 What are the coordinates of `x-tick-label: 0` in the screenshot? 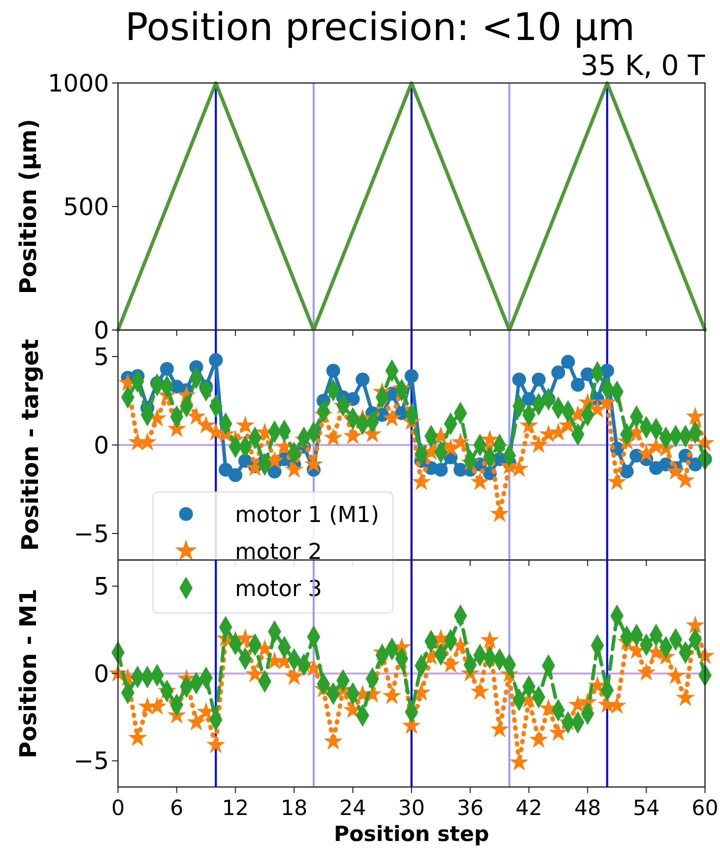 It's located at (118, 808).